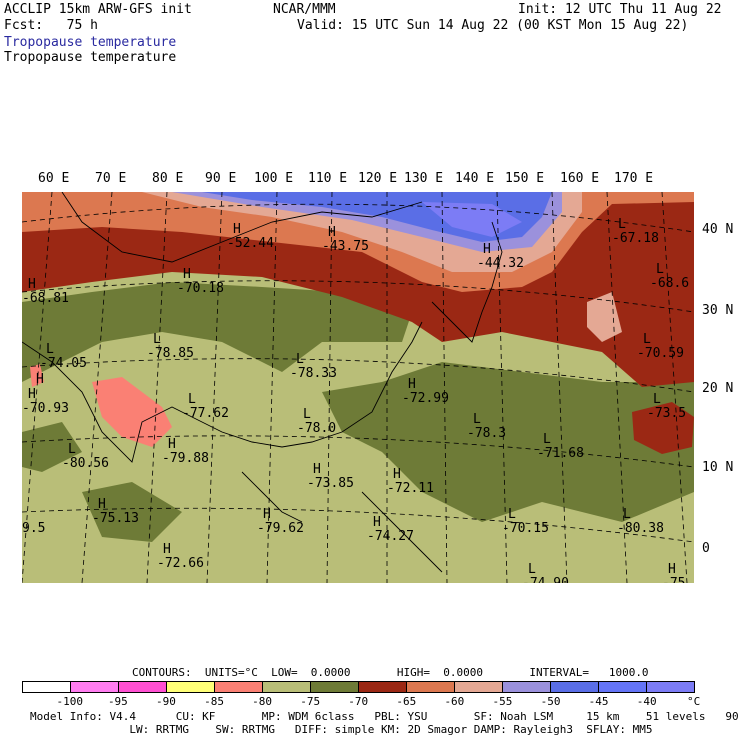  Describe the element at coordinates (280, 528) in the screenshot. I see `extremum-value: -79.62` at that location.